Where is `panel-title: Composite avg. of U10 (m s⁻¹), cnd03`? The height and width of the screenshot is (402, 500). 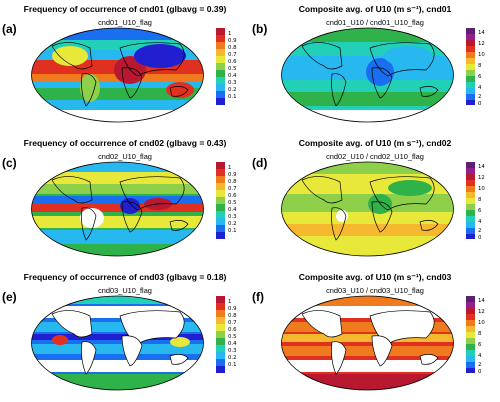
panel-title: Composite avg. of U10 (m s⁻¹), cnd03 is located at coordinates (375, 277).